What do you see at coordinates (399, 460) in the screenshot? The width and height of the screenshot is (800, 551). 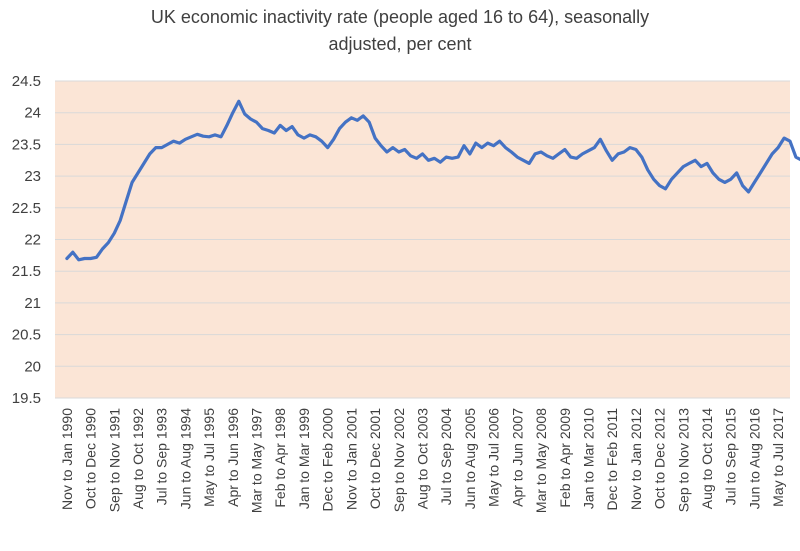 I see `x-tick-label: Sep to Nov 2002` at bounding box center [399, 460].